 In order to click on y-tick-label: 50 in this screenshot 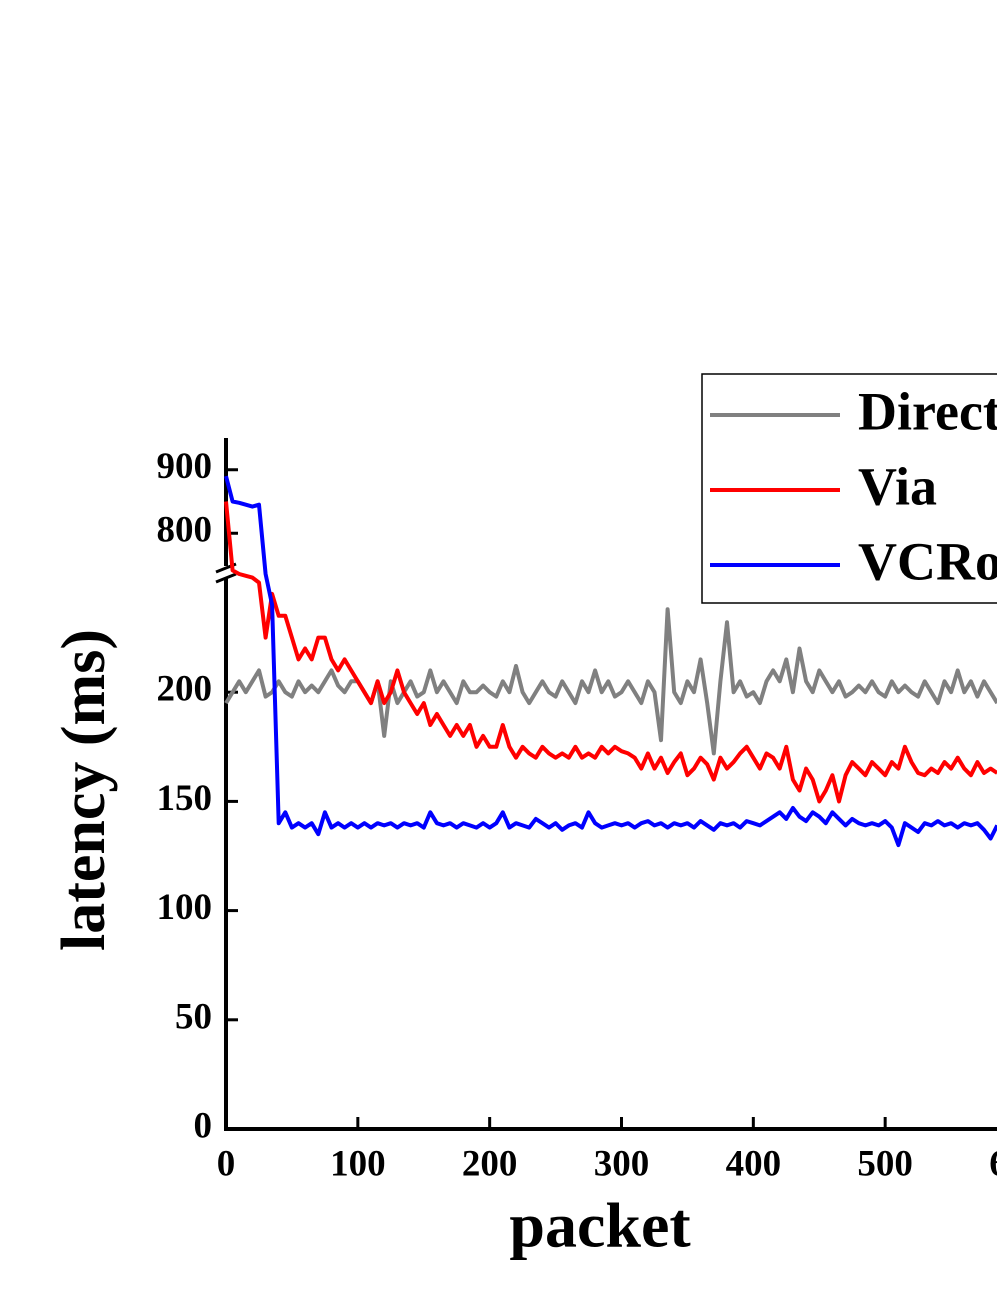, I will do `click(193, 1016)`.